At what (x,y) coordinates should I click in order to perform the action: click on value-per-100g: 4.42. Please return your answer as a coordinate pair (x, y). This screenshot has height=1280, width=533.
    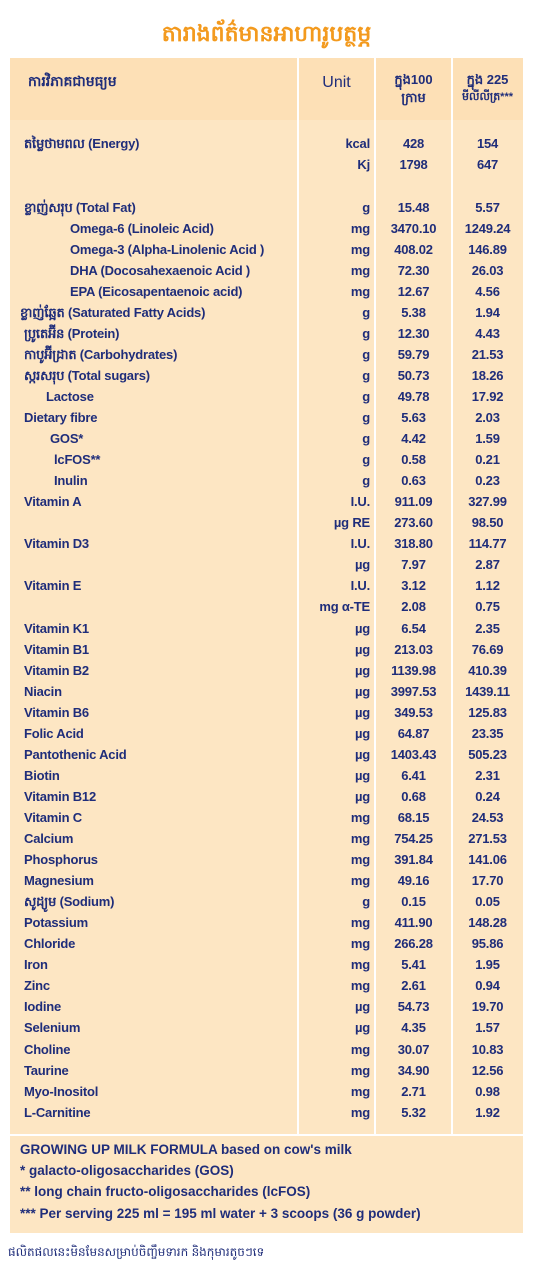
    Looking at the image, I should click on (413, 439).